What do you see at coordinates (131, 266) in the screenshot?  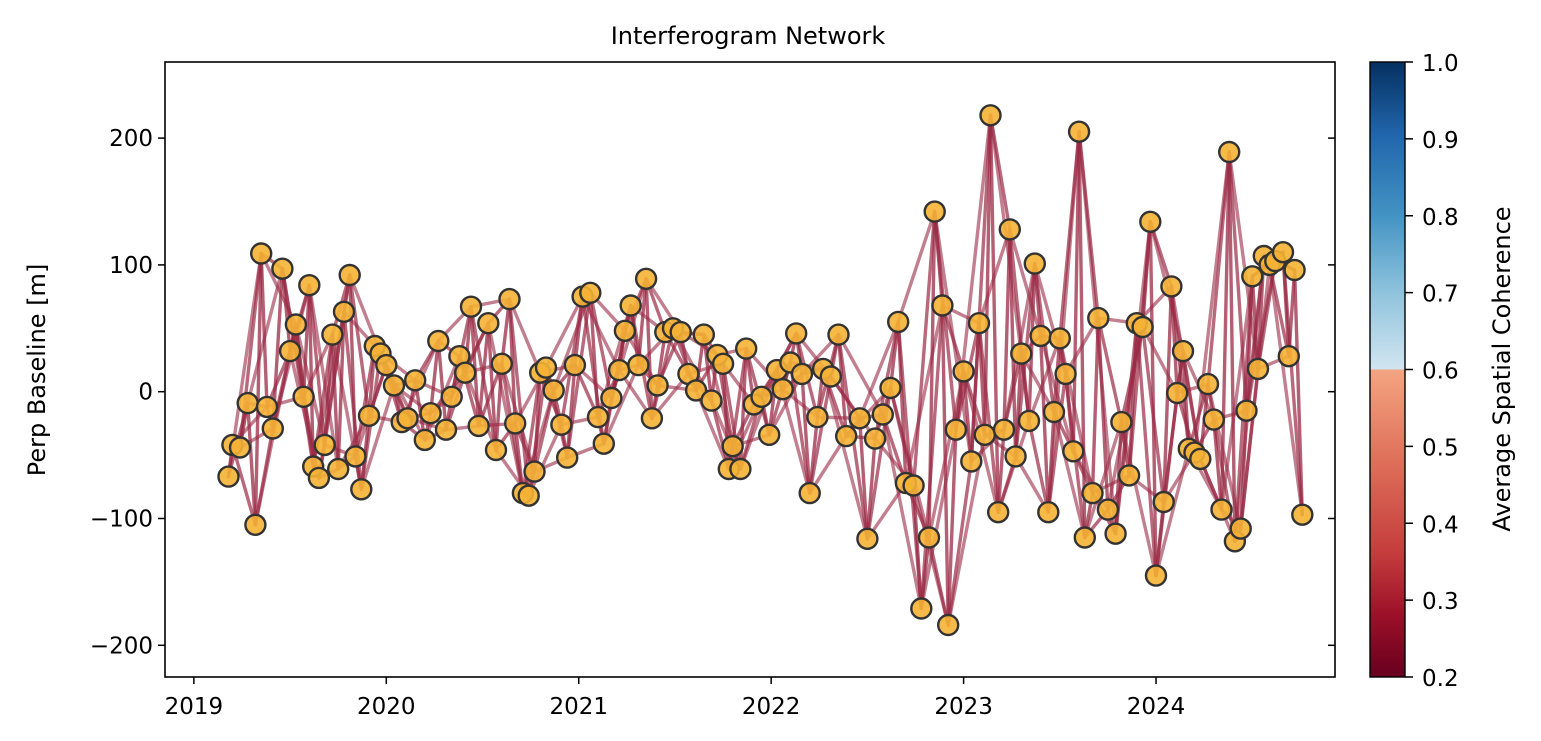 I see `y-tick-label: 100` at bounding box center [131, 266].